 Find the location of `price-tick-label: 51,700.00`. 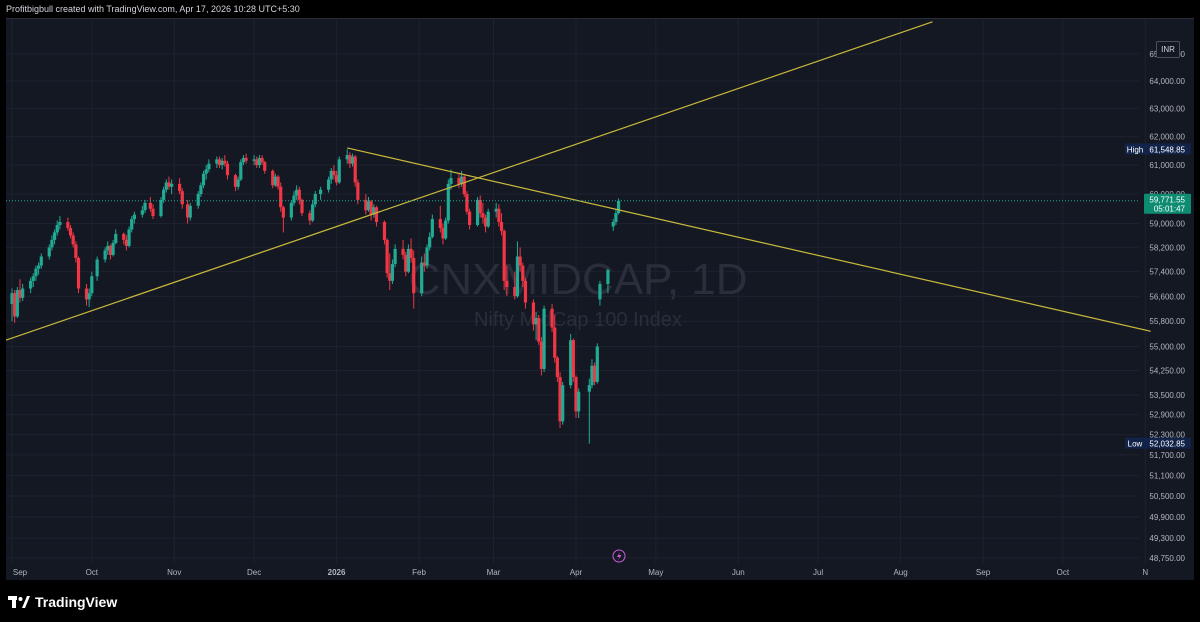

price-tick-label: 51,700.00 is located at coordinates (1167, 455).